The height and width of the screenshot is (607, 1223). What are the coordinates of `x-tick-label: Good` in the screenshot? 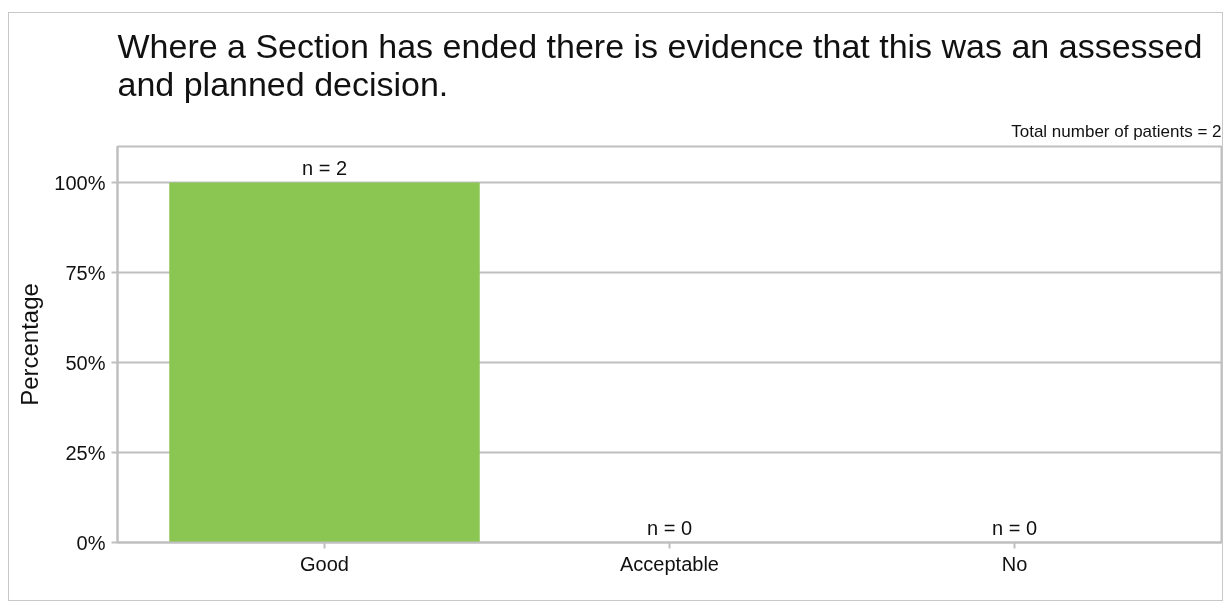 It's located at (324, 563).